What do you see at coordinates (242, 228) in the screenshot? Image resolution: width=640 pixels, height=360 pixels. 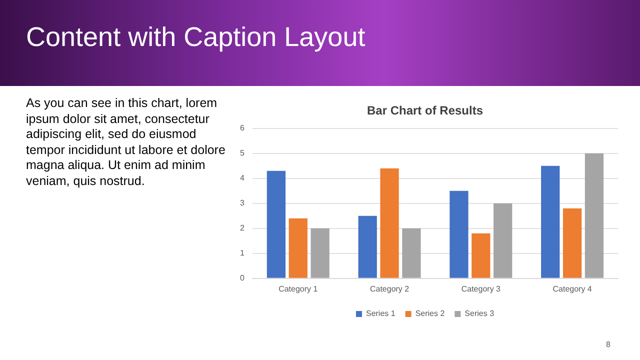 I see `y-tick-label: 2` at bounding box center [242, 228].